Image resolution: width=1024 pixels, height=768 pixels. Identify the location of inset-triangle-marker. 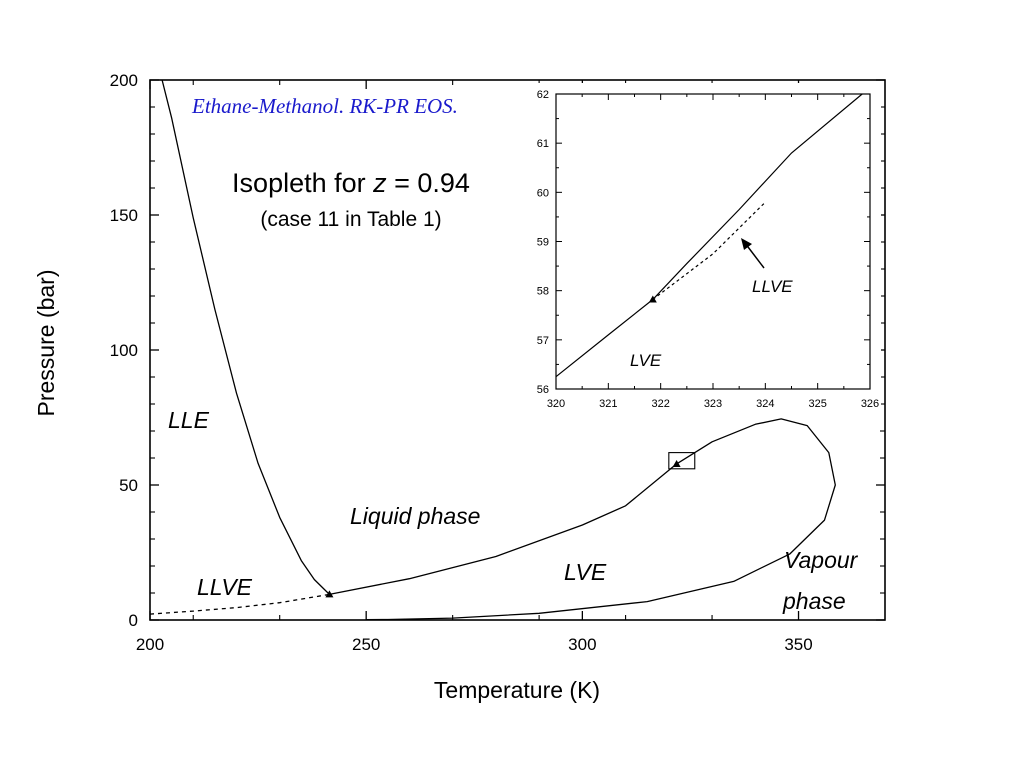
(652, 299).